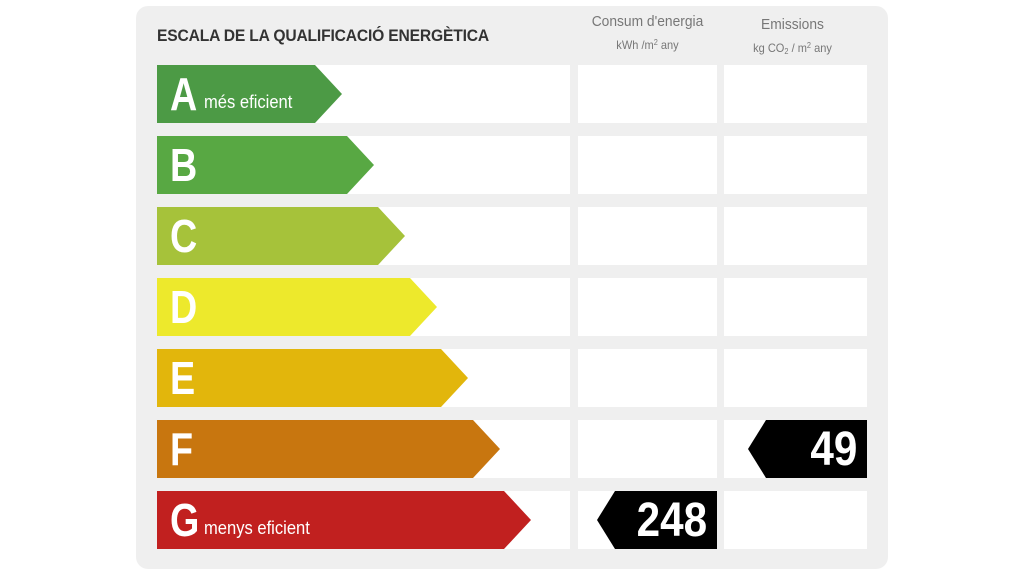  I want to click on class-arrow-c: C, so click(281, 236).